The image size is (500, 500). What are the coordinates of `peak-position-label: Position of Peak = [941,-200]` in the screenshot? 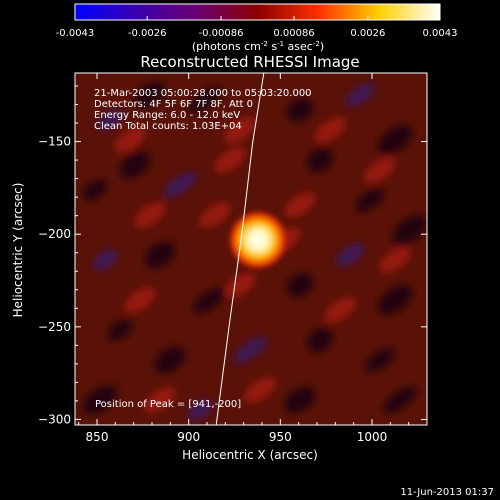 It's located at (168, 404).